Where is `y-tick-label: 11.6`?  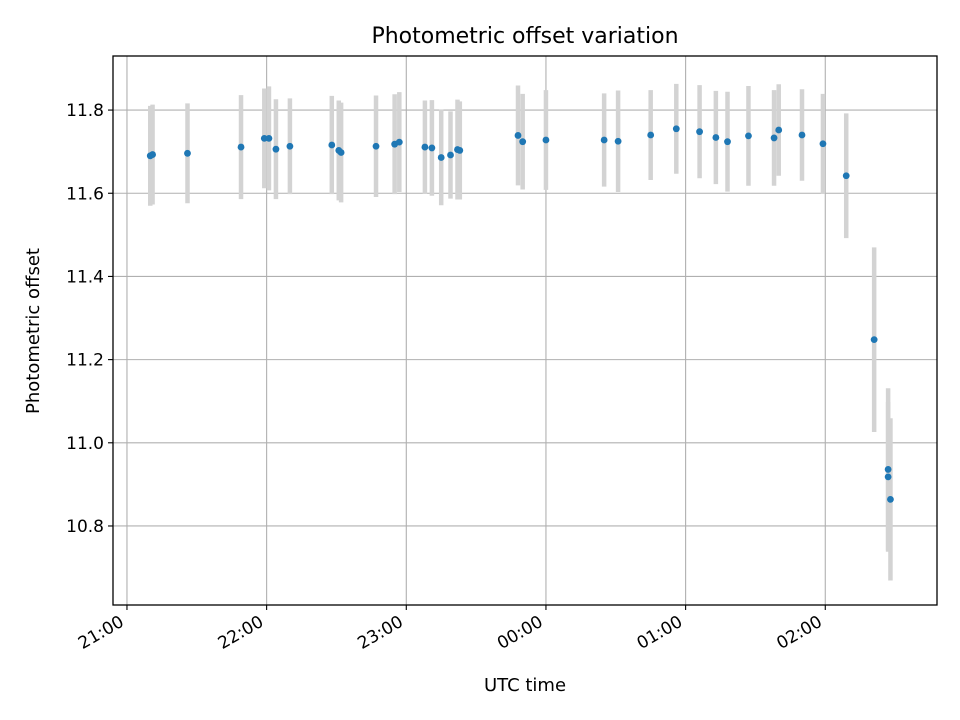
y-tick-label: 11.6 is located at coordinates (85, 194).